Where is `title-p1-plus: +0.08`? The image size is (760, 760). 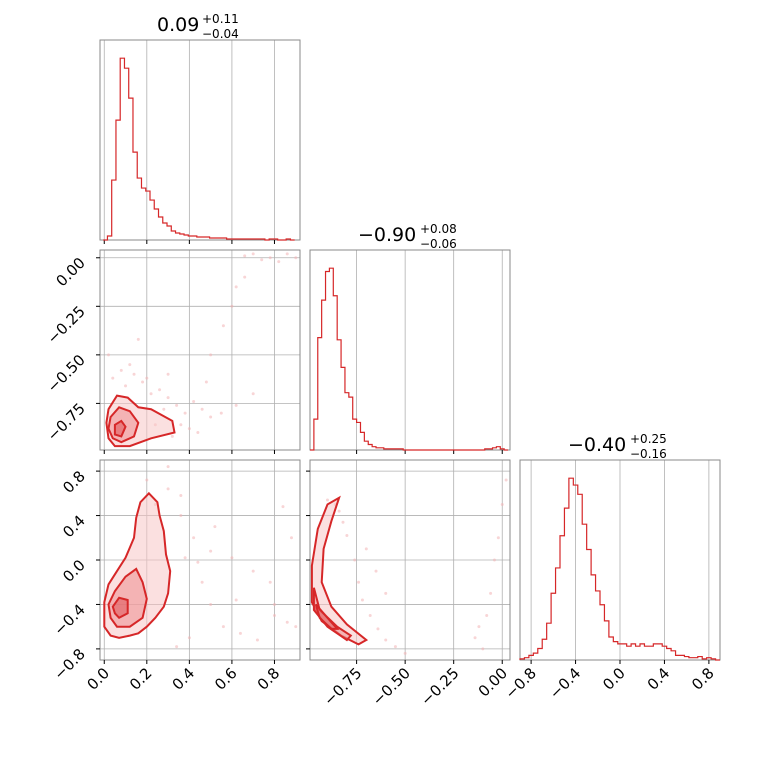 title-p1-plus: +0.08 is located at coordinates (438, 229).